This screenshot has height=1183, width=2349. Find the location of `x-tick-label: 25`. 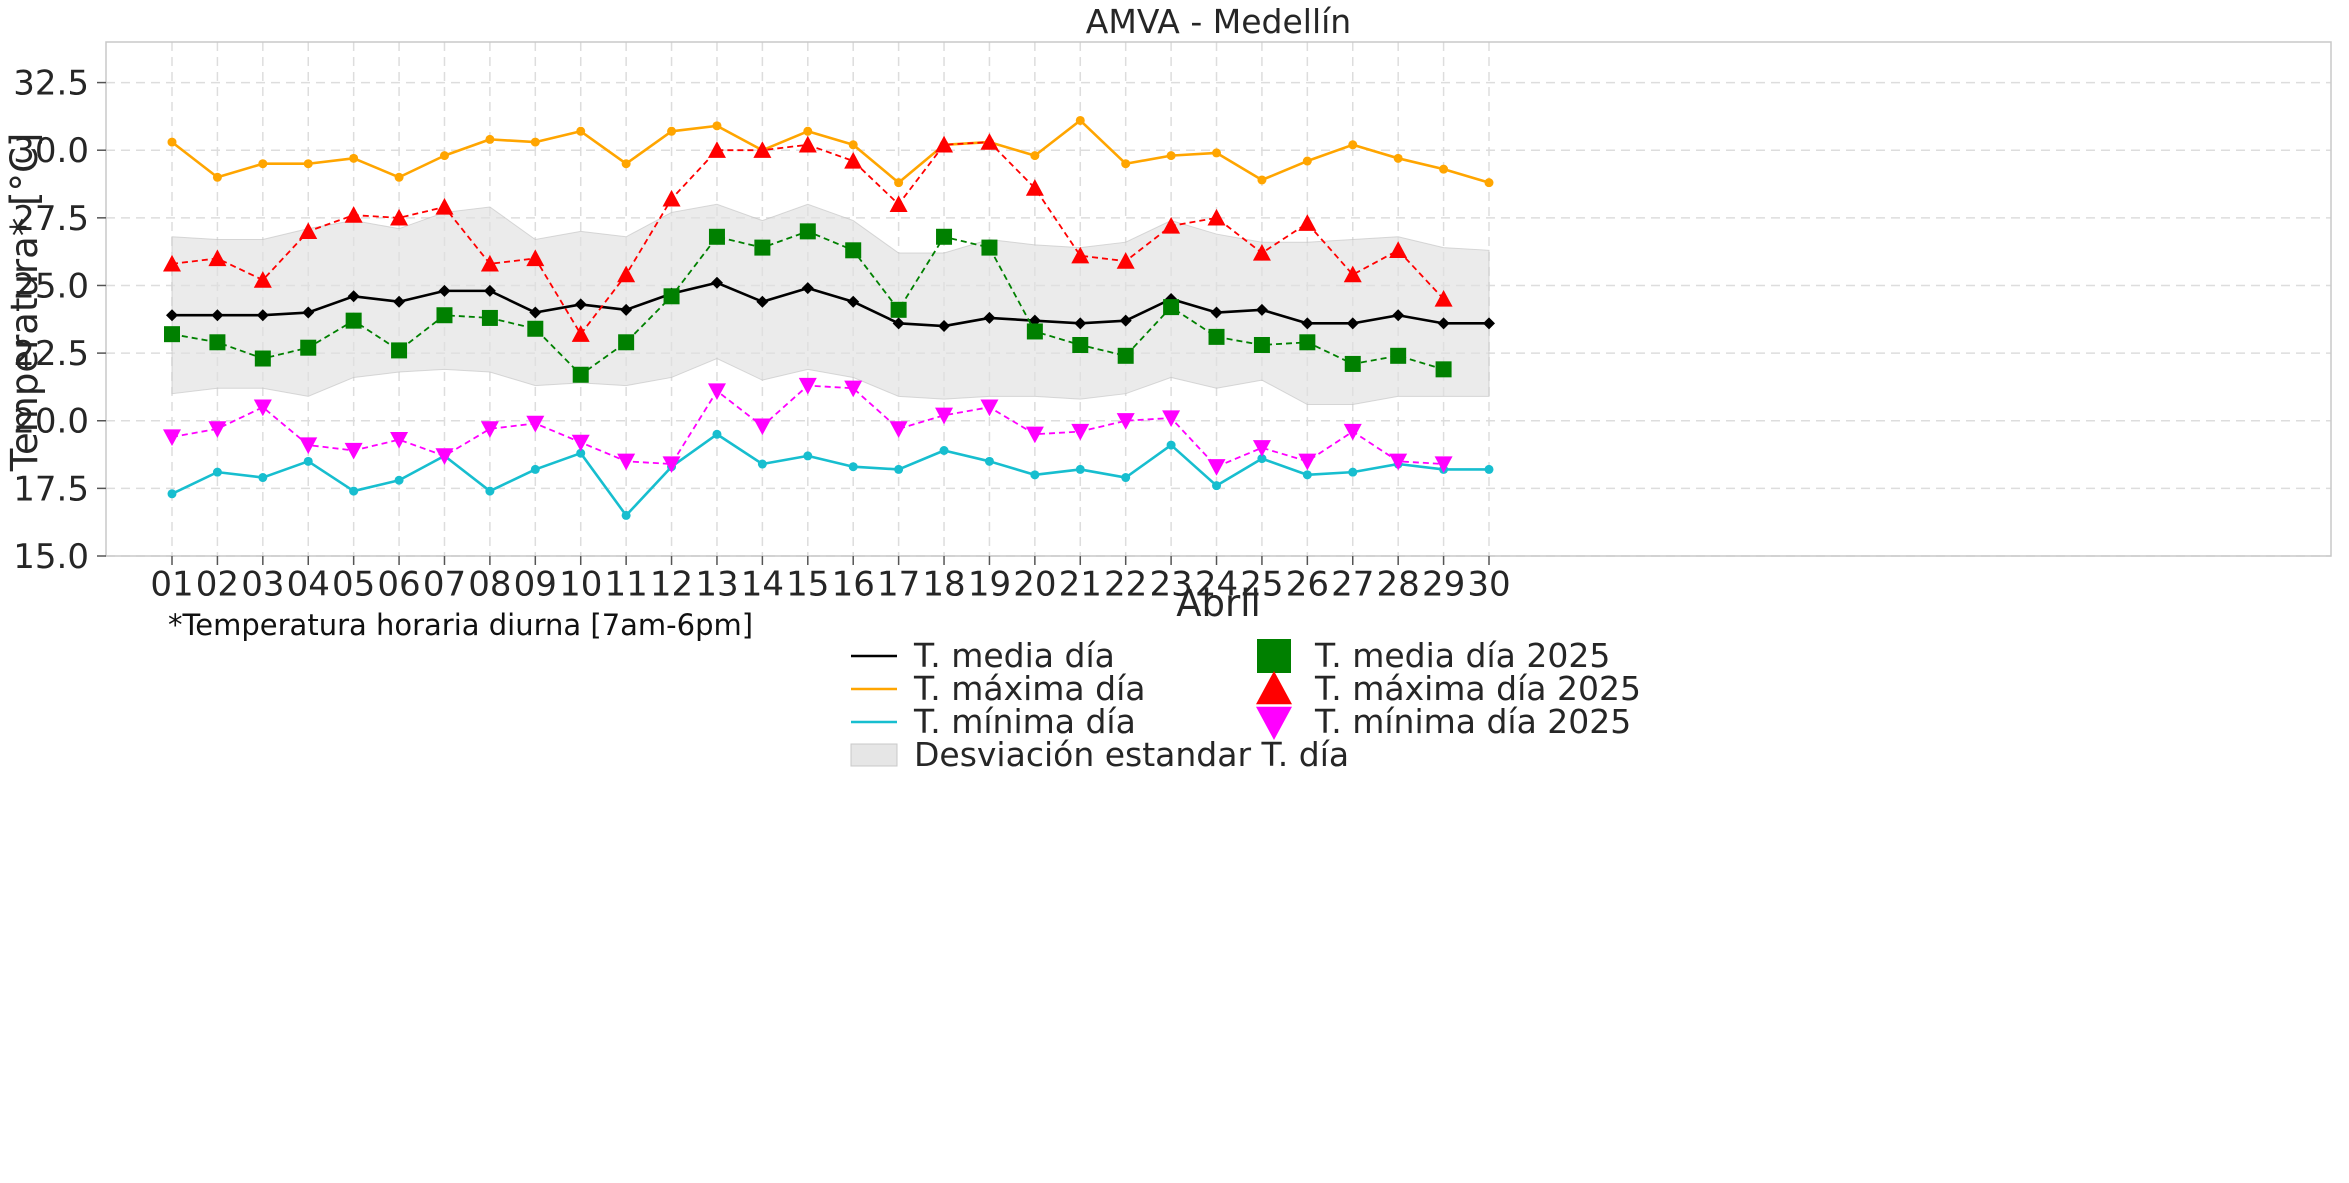

x-tick-label: 25 is located at coordinates (1261, 585).